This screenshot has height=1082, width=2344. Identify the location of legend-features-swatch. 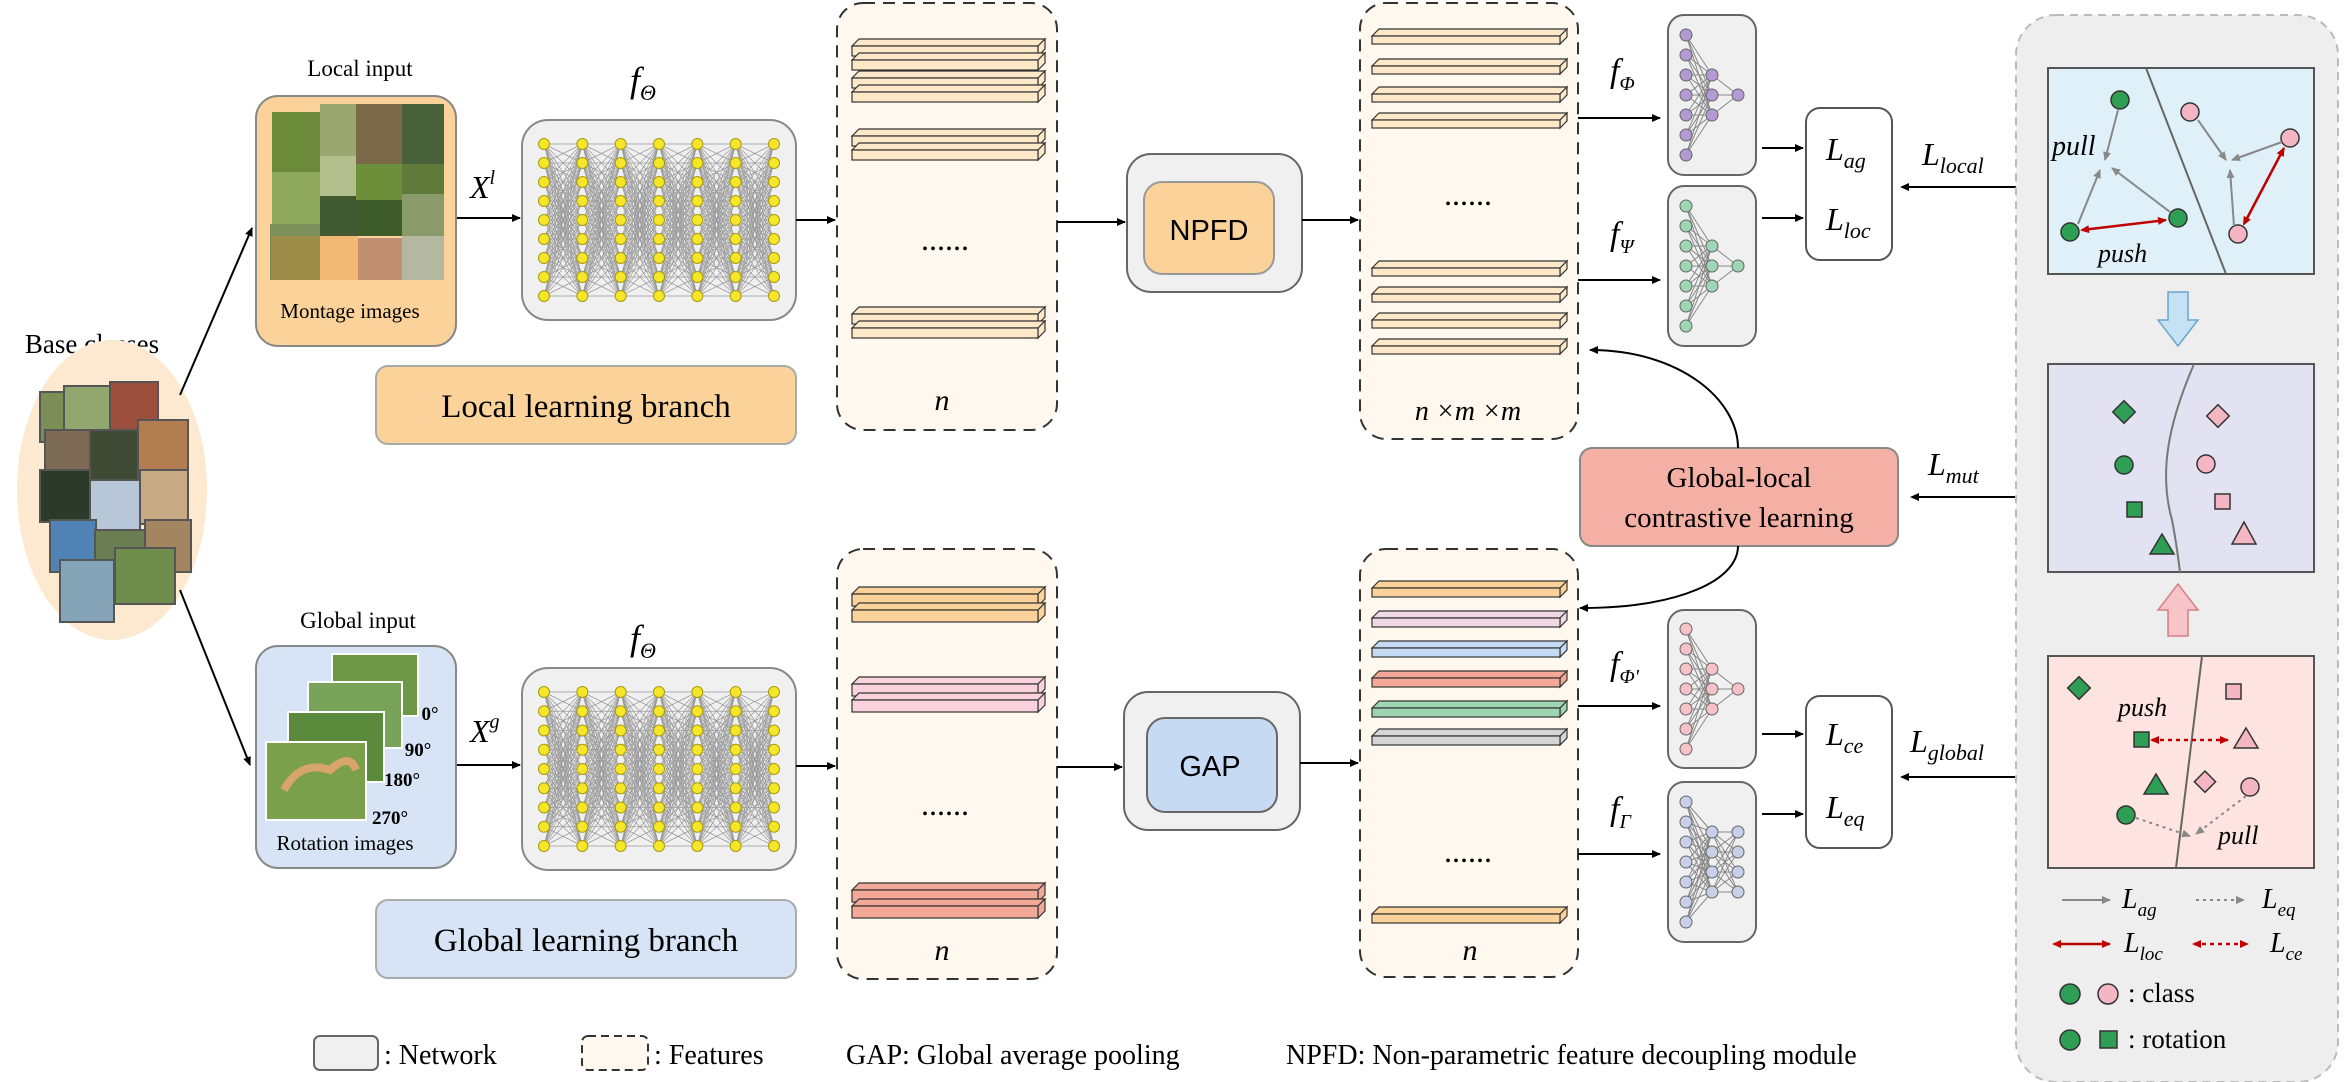
(615, 1053).